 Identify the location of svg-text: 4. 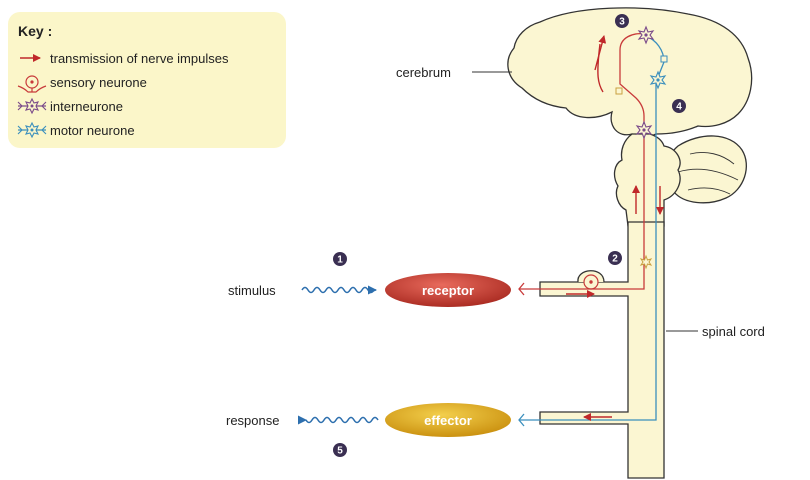
(679, 107).